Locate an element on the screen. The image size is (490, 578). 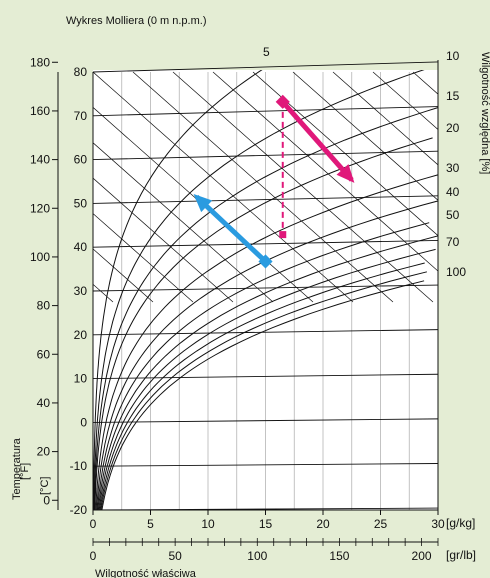
rh-label: 50 is located at coordinates (453, 215).